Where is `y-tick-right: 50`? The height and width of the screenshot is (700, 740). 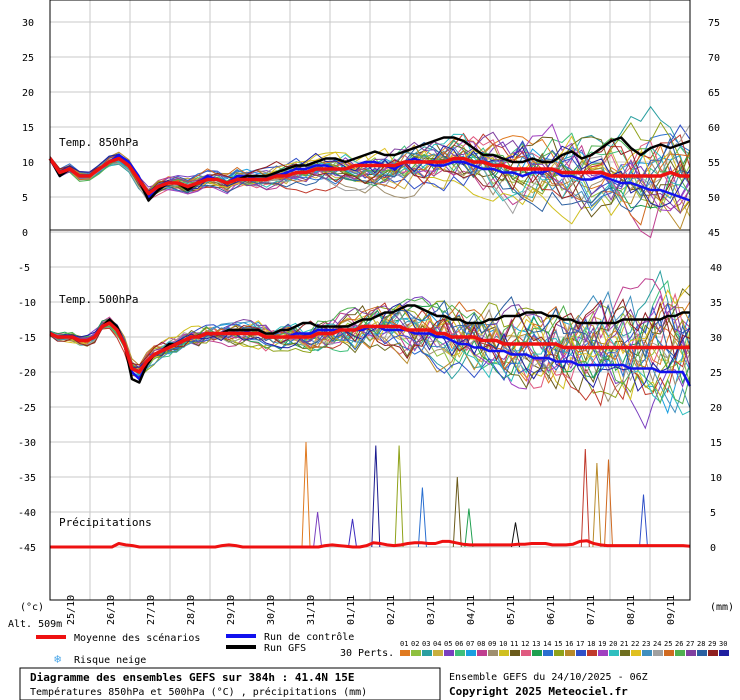
y-tick-right: 50 is located at coordinates (714, 198).